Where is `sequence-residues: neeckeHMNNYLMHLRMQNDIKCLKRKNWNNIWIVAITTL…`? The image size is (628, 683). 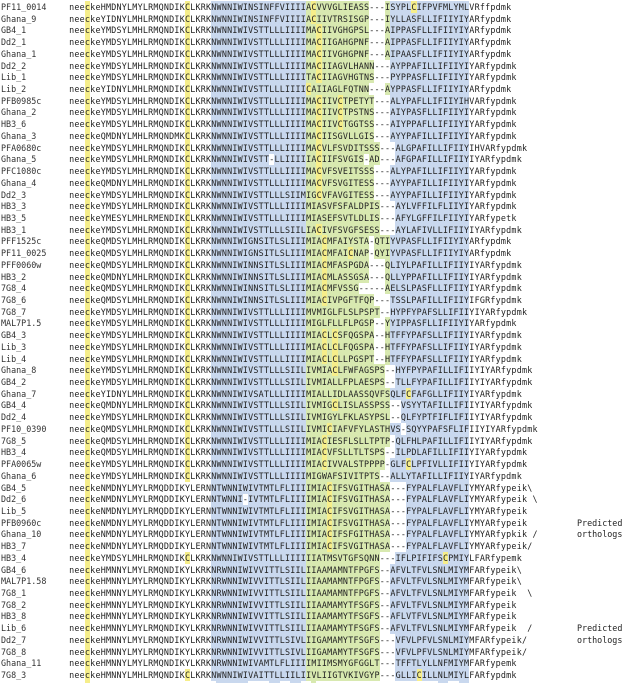 sequence-residues: neeckeHMNNYLMHLRMQNDIKCLKRKNWNNIWIVAITTL… is located at coordinates (293, 675).